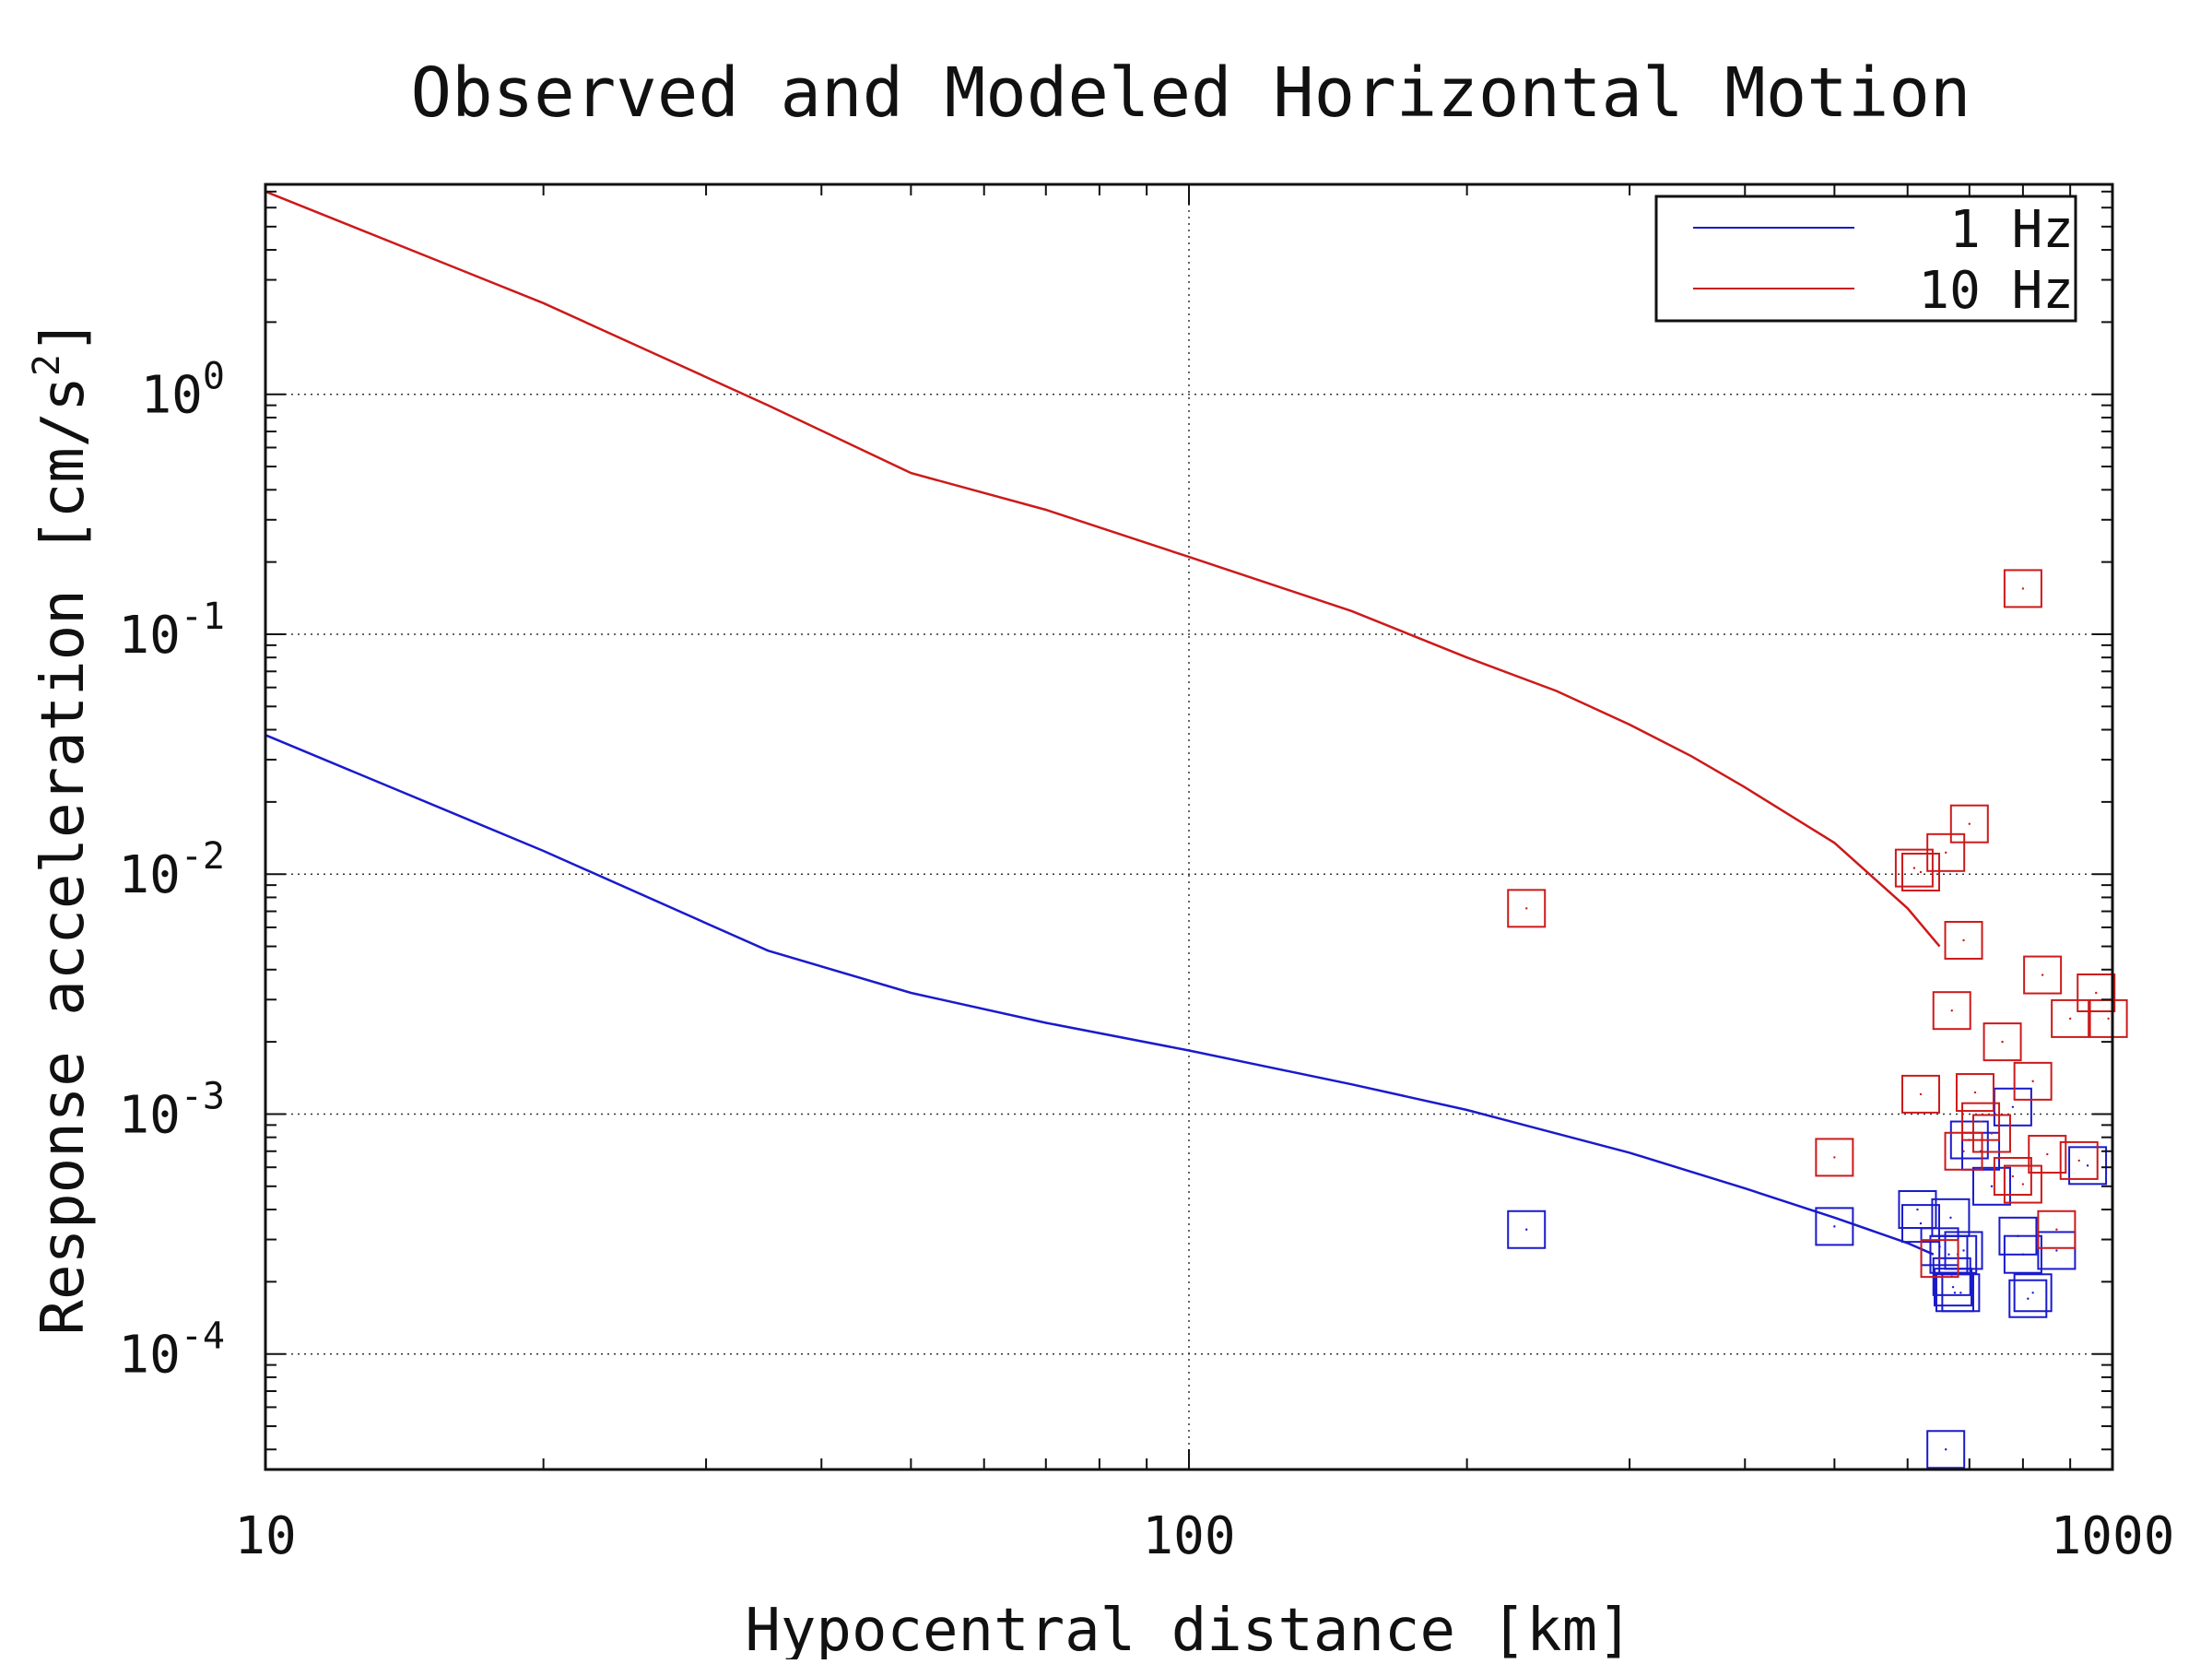  I want to click on legend-label-10hz: 10 Hz, so click(1996, 291).